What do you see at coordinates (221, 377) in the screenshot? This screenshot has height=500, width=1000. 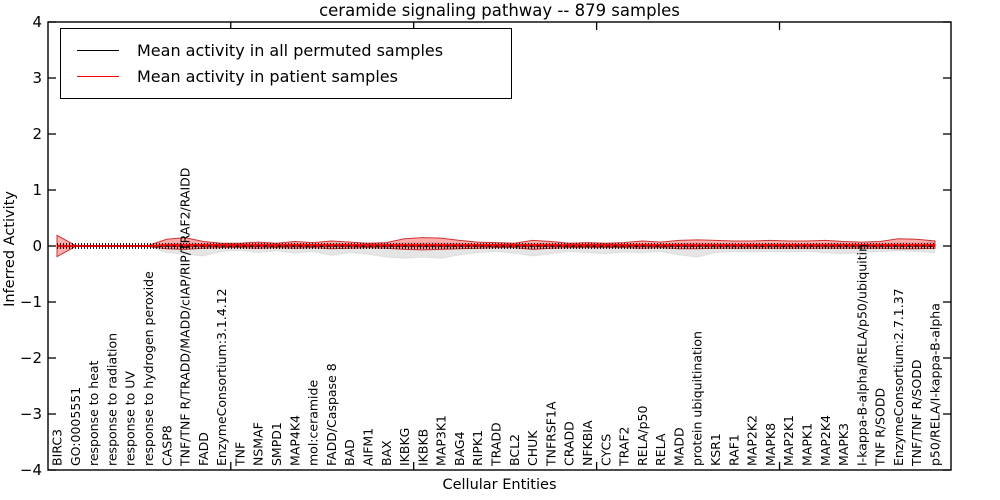 I see `x-category-label: EnzymeConsortium:3.1.4.12` at bounding box center [221, 377].